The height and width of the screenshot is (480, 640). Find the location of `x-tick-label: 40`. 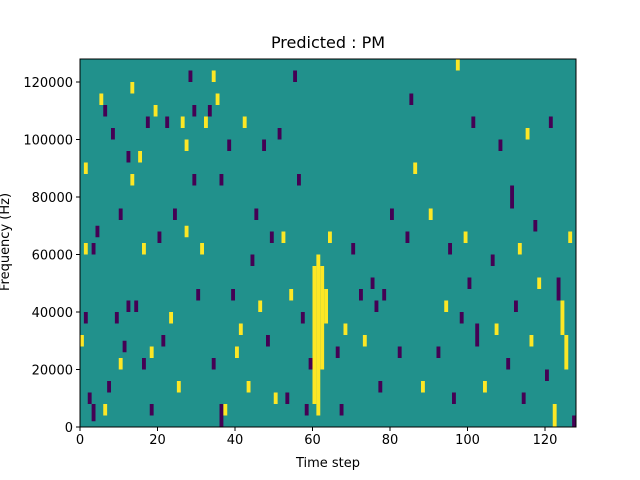

x-tick-label: 40 is located at coordinates (235, 440).